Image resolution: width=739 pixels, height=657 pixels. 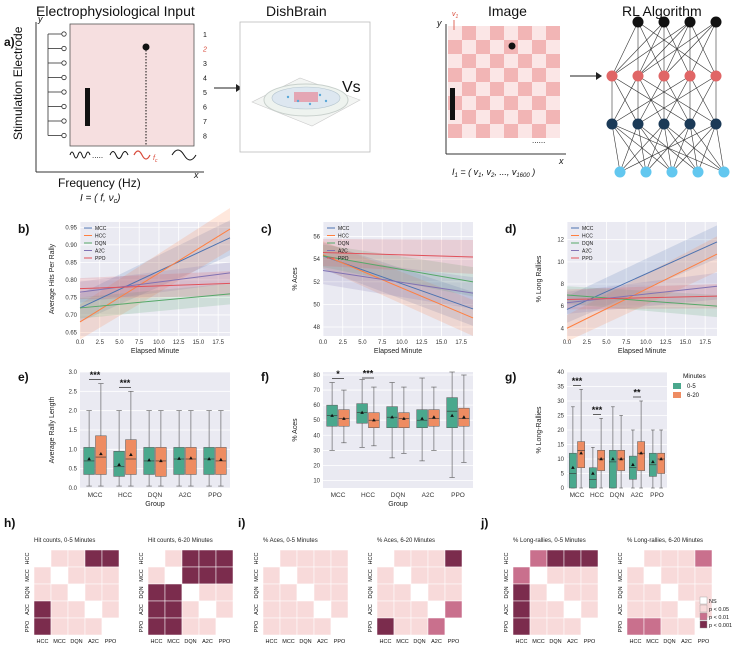 What do you see at coordinates (351, 87) in the screenshot?
I see `versus-label: Vs` at bounding box center [351, 87].